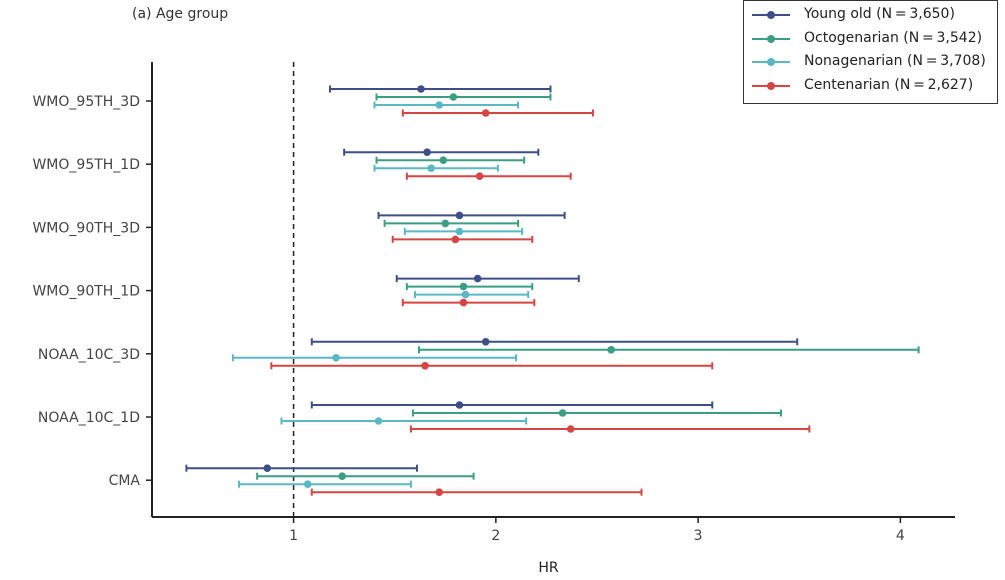 This screenshot has height=580, width=1005. I want to click on legend-item-1: Young old (N = 3,650), so click(870, 15).